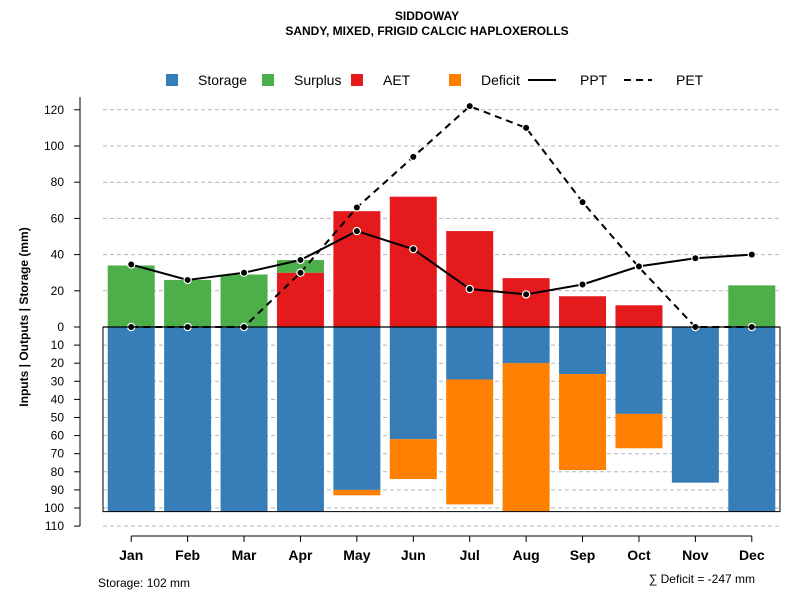 This screenshot has width=800, height=600. I want to click on pet-point-aug, so click(526, 128).